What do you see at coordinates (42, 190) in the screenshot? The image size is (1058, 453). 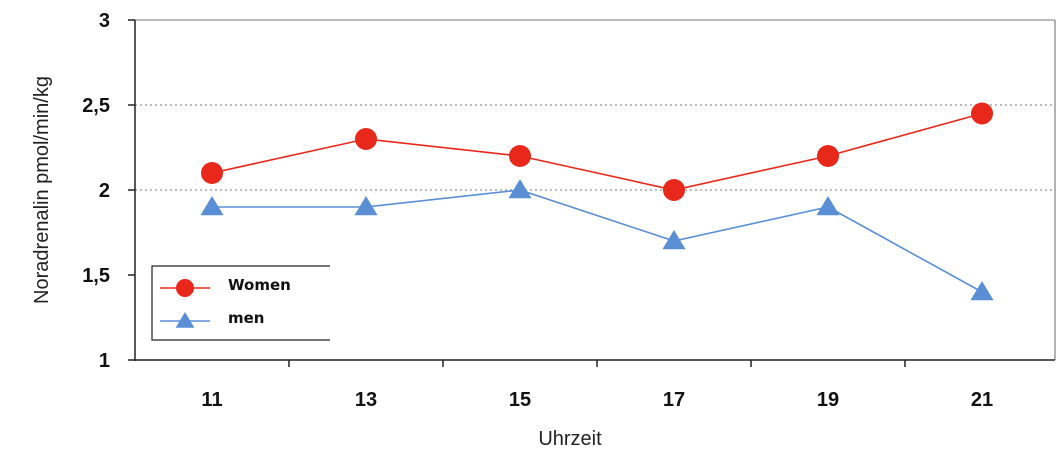 I see `y-axis-title: Noradrenalin pmol/min/kg` at bounding box center [42, 190].